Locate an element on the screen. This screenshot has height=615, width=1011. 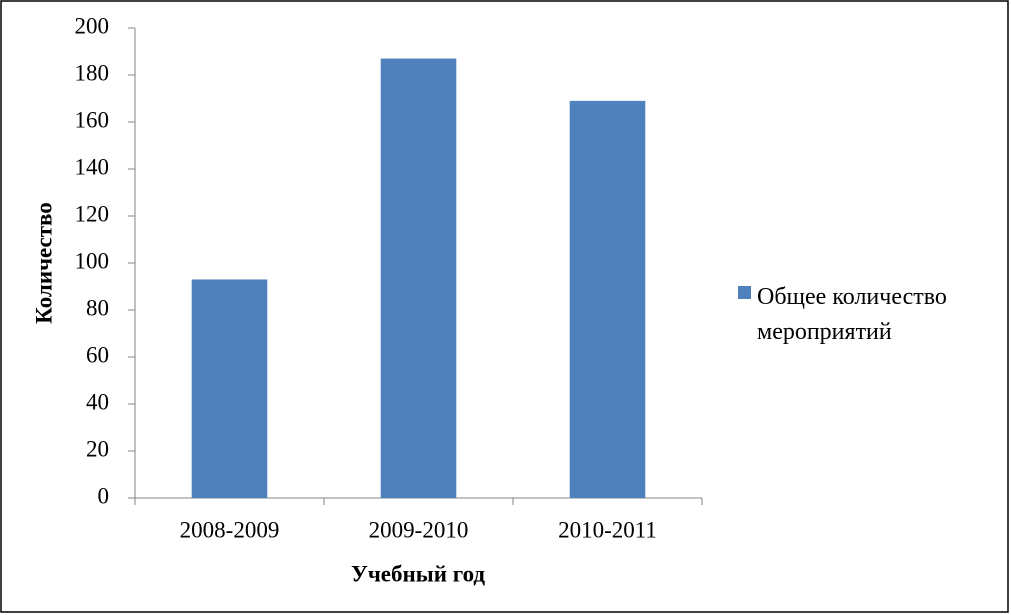
x-tick-label: 2009-2010 is located at coordinates (419, 529).